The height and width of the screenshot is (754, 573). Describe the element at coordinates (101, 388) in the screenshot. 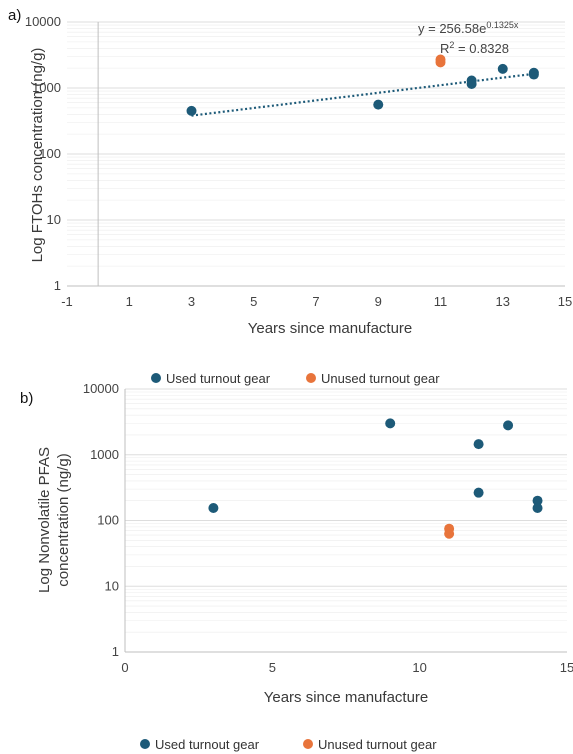

I see `b-y-tick-label: 10000` at that location.